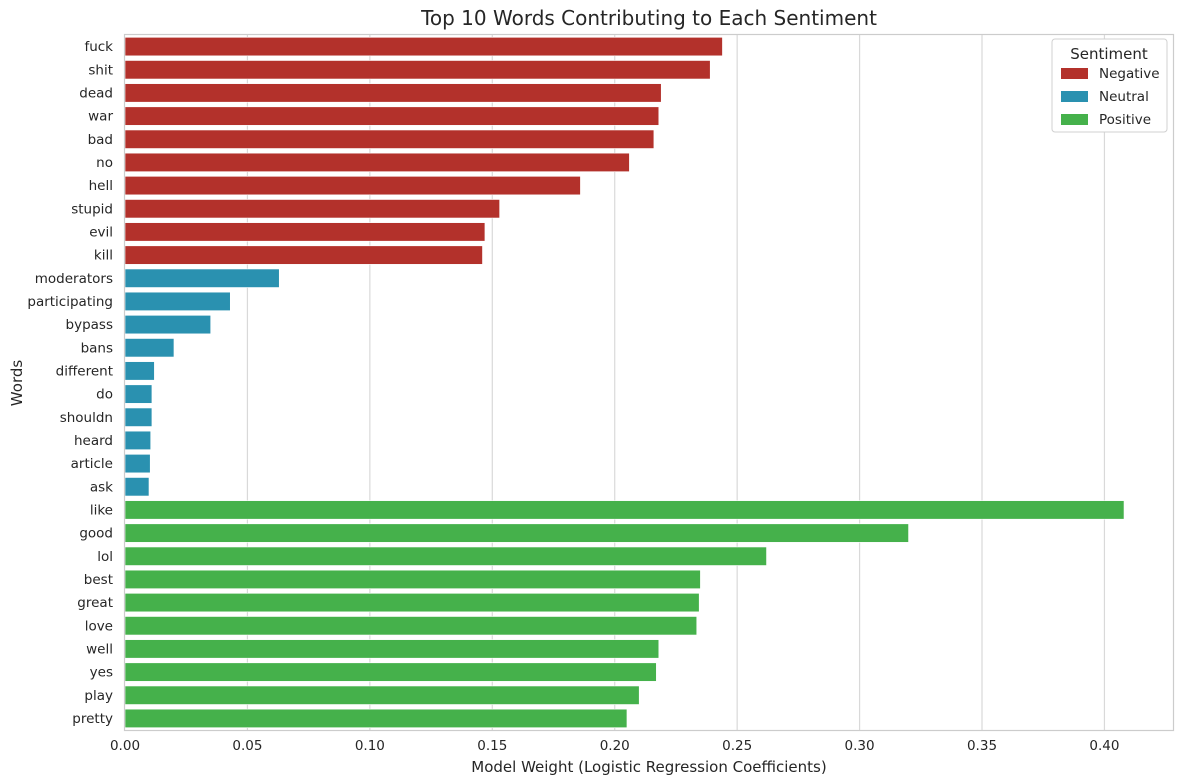 This screenshot has width=1184, height=784. Describe the element at coordinates (105, 557) in the screenshot. I see `y-tick-label: lol` at that location.